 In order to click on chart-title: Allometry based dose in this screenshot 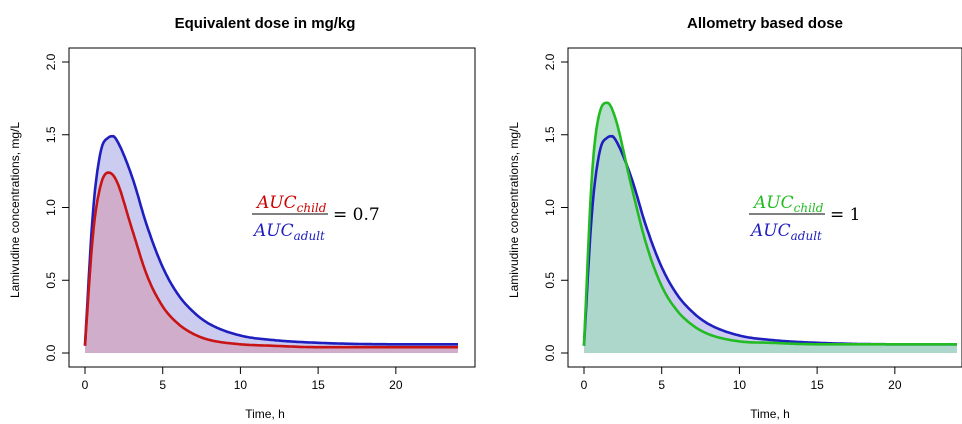, I will do `click(765, 23)`.